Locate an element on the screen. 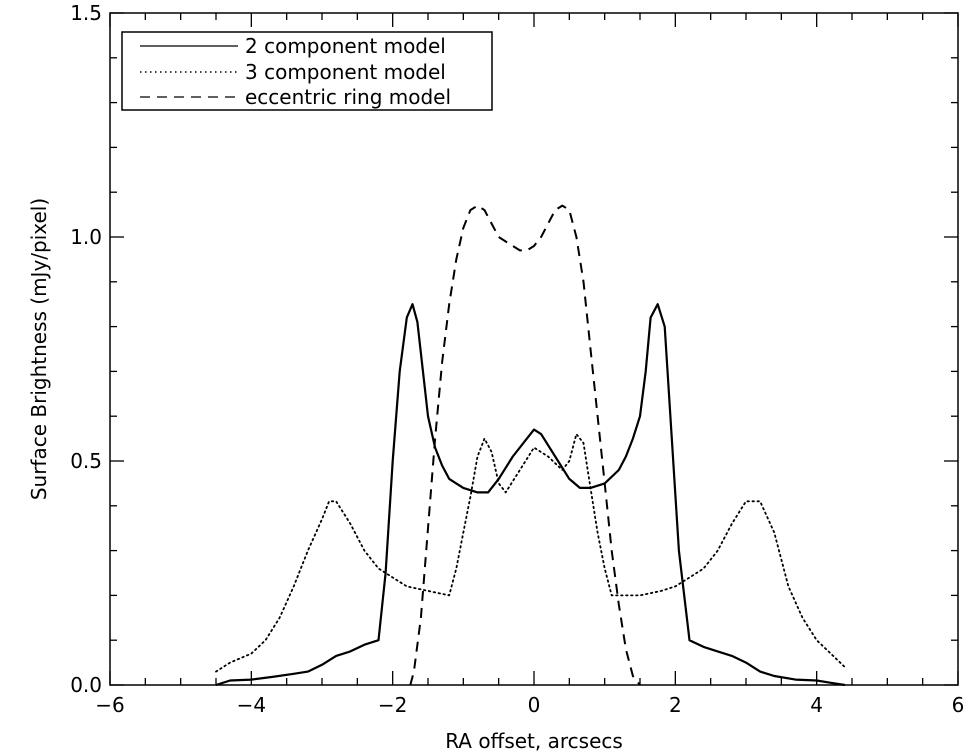 The width and height of the screenshot is (977, 756). x-tick-label: 6 is located at coordinates (958, 705).